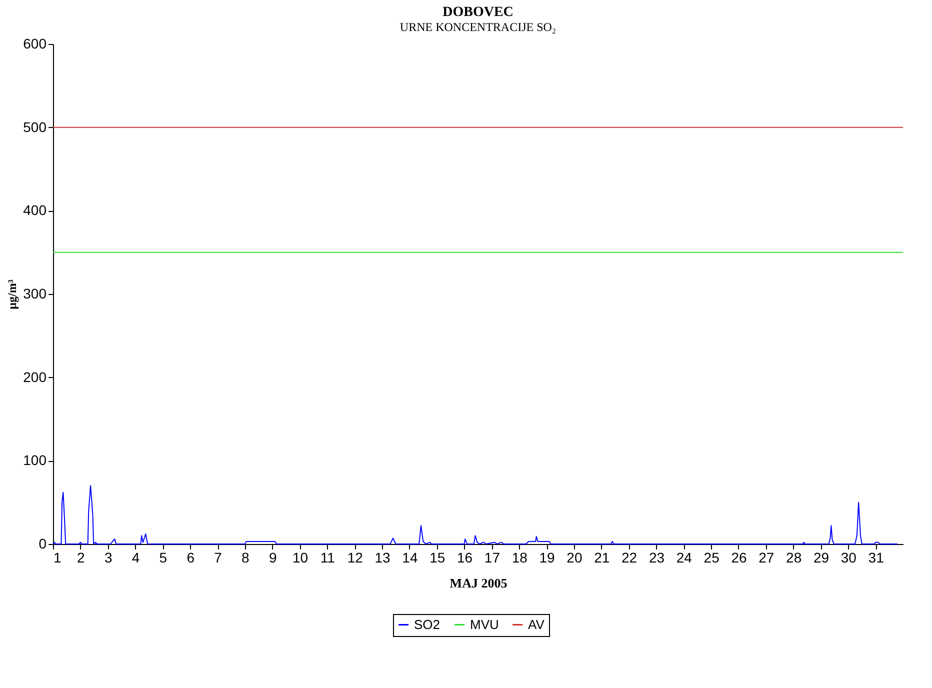 The height and width of the screenshot is (688, 932). I want to click on y-tick-label: 0, so click(42, 544).